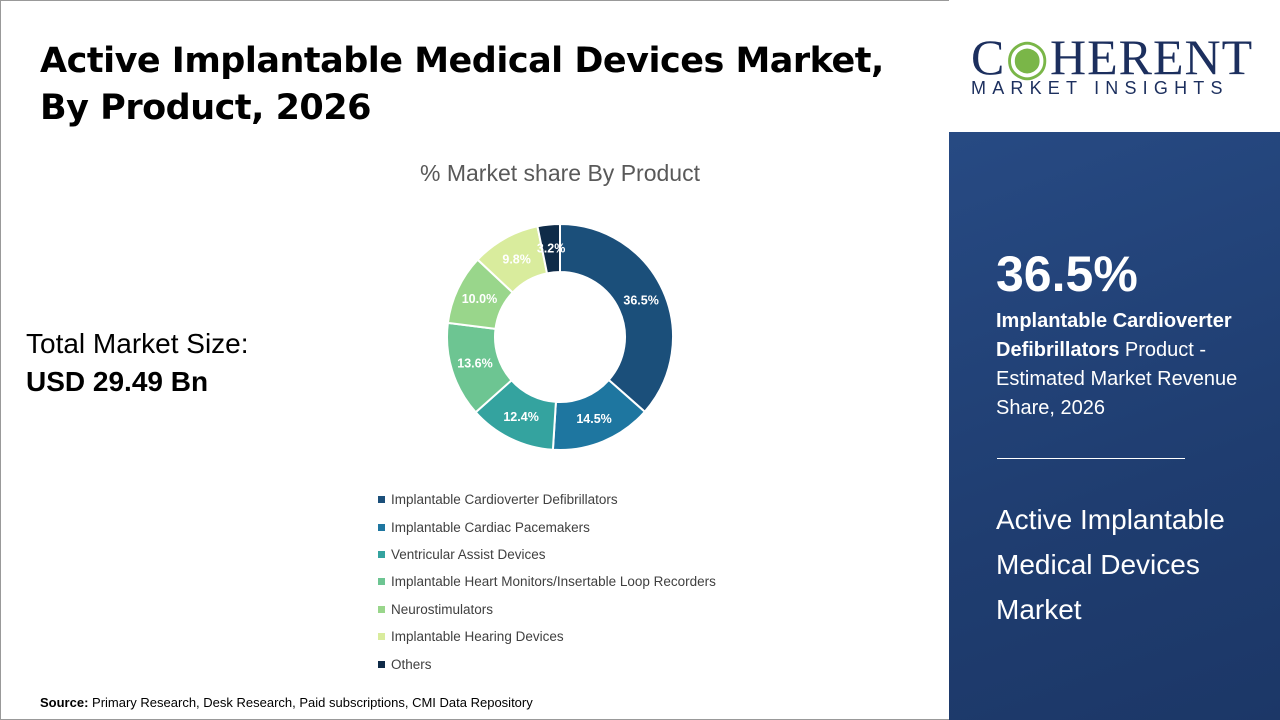  What do you see at coordinates (477, 637) in the screenshot?
I see `legend-label: Implantable Hearing Devices` at bounding box center [477, 637].